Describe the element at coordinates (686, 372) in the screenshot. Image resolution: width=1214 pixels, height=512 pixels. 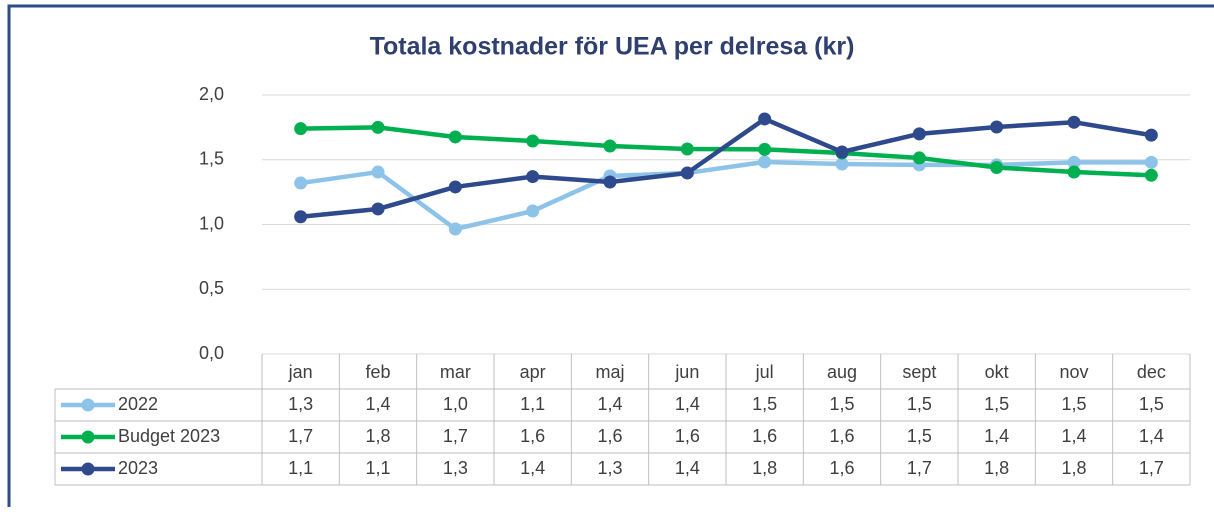
I see `x-tick-label: jun` at that location.